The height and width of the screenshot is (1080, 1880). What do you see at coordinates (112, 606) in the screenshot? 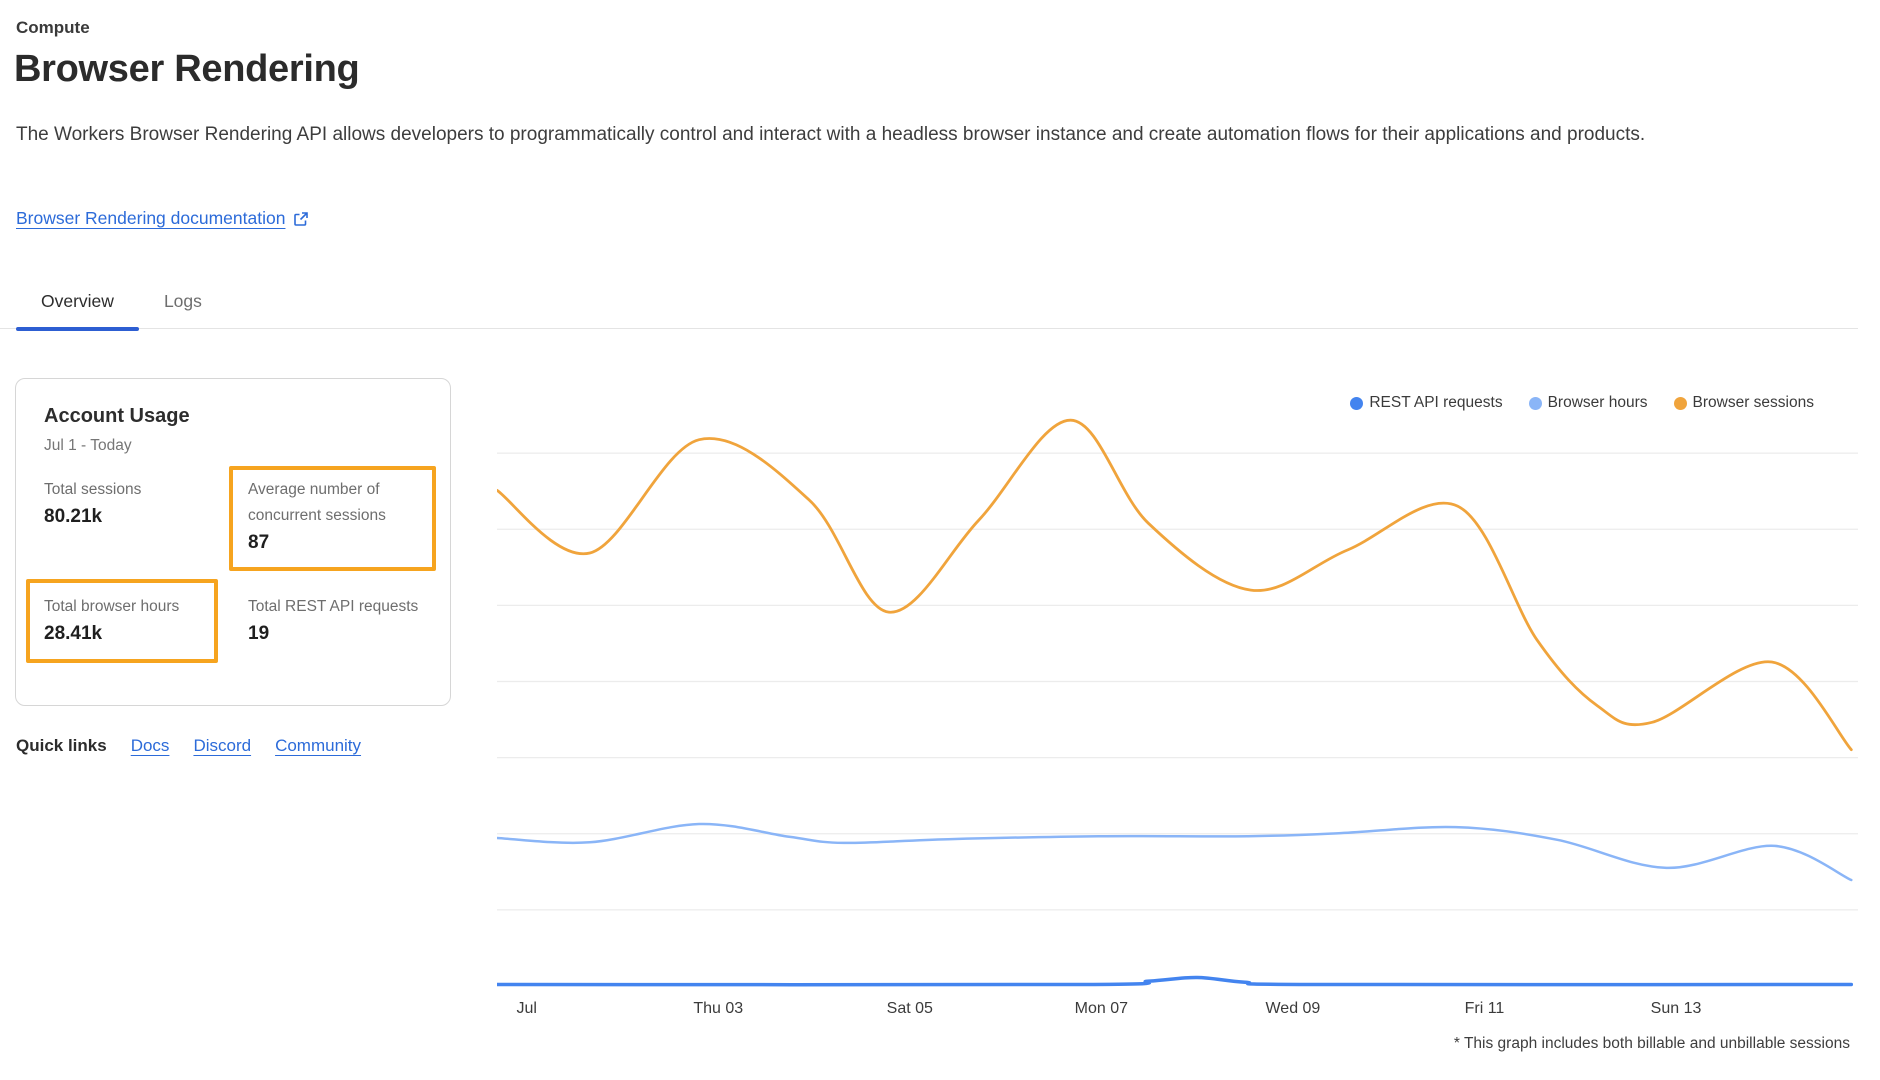
I see `stat-label: Total browser hours` at bounding box center [112, 606].